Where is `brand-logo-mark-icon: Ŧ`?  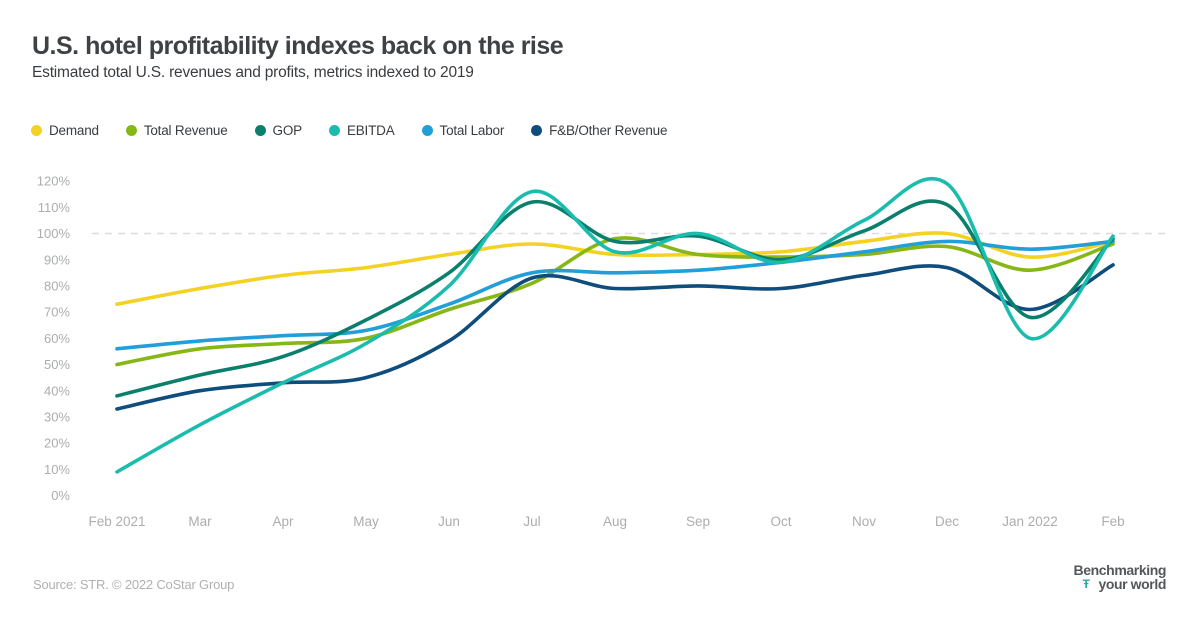 brand-logo-mark-icon: Ŧ is located at coordinates (1086, 584).